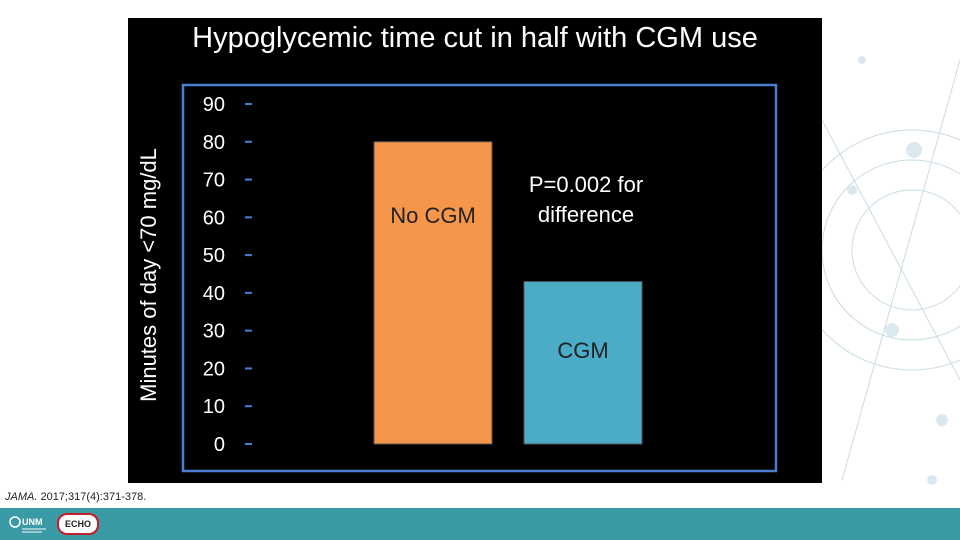  I want to click on unm-logo: UNM, so click(27, 524).